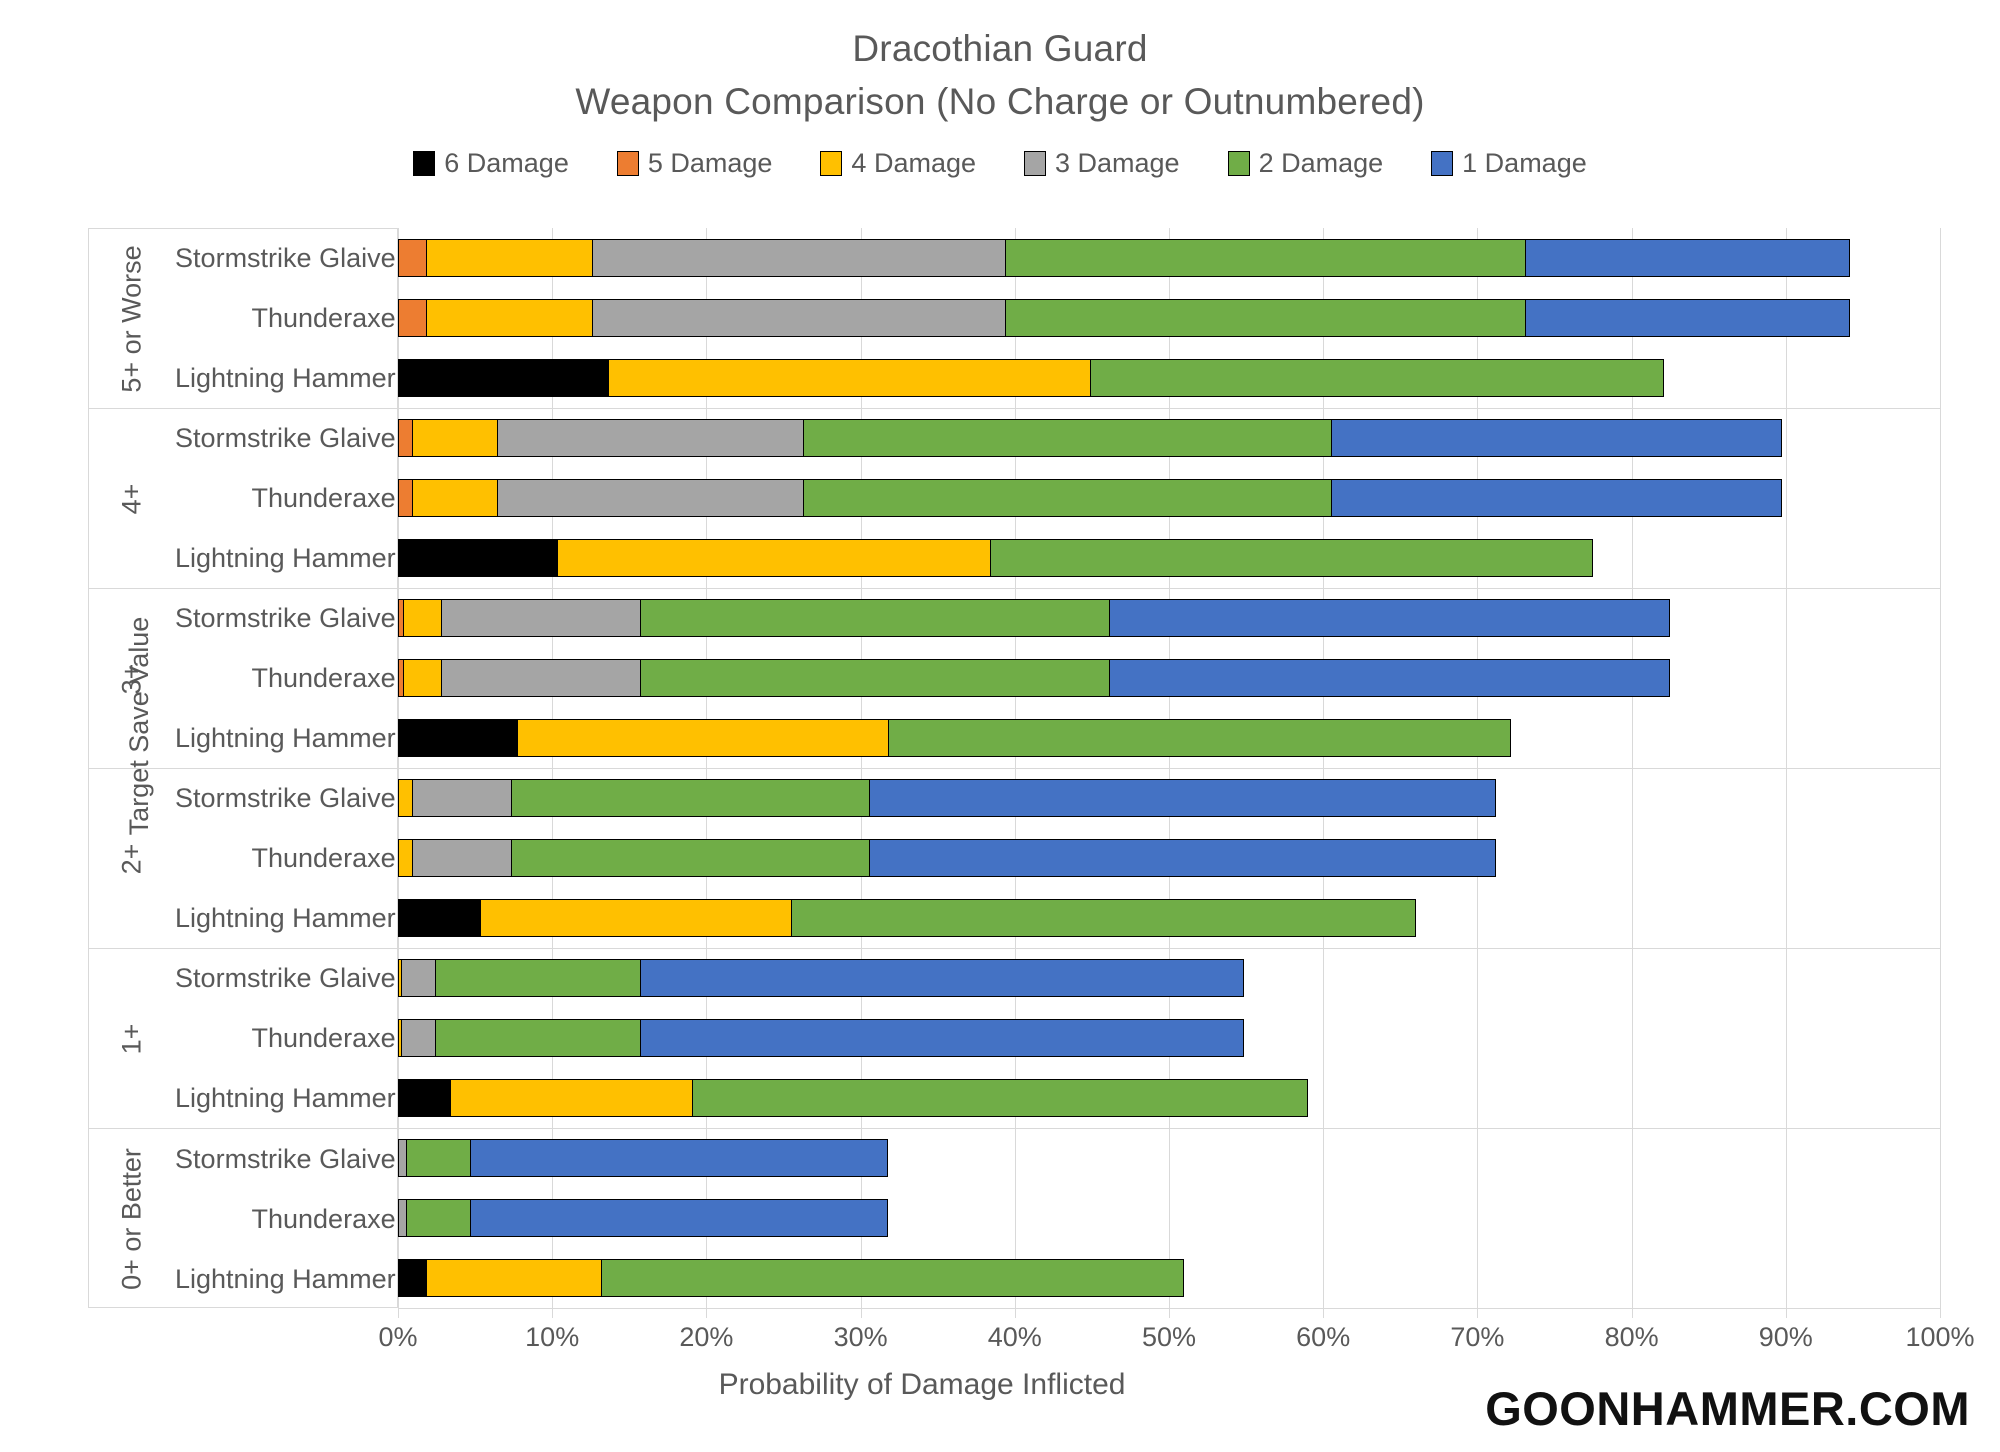  Describe the element at coordinates (1940, 1313) in the screenshot. I see `x-axis-tick` at that location.